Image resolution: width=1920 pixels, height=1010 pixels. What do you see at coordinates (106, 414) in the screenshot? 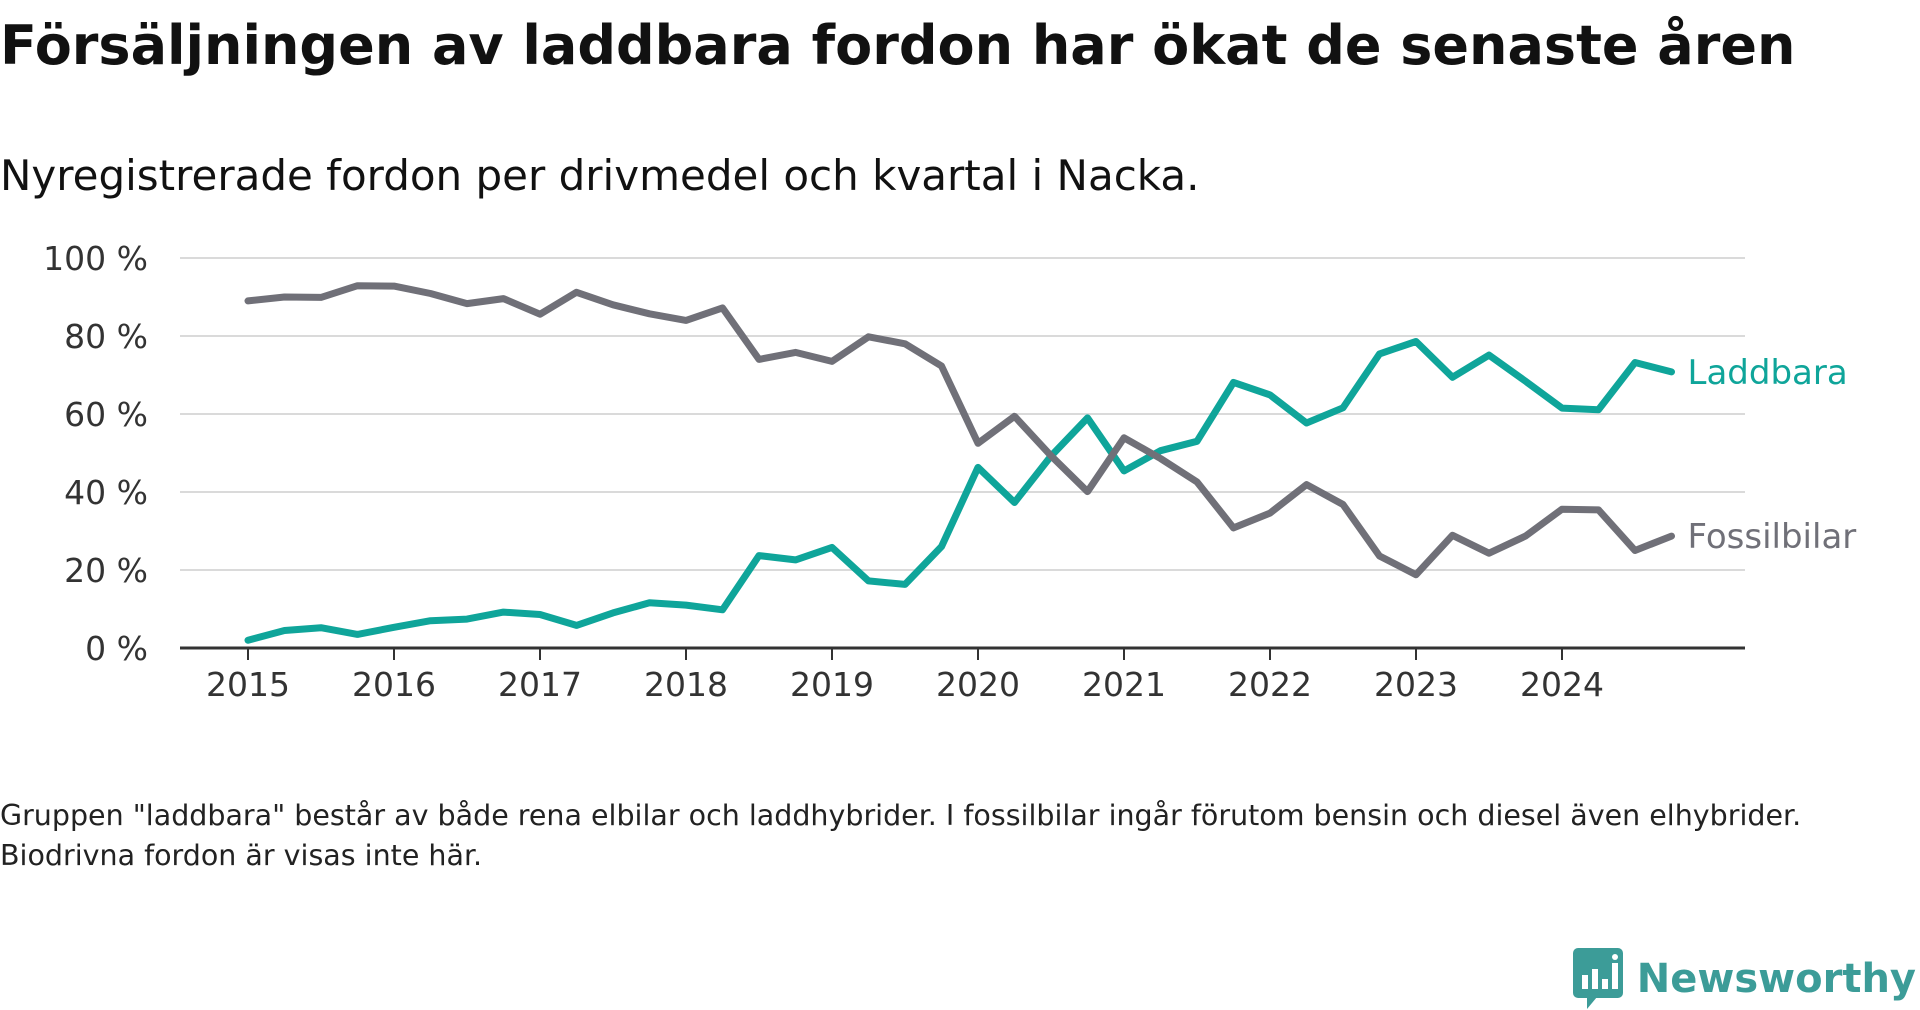
I see `y-tick-label: 60 %` at bounding box center [106, 414].